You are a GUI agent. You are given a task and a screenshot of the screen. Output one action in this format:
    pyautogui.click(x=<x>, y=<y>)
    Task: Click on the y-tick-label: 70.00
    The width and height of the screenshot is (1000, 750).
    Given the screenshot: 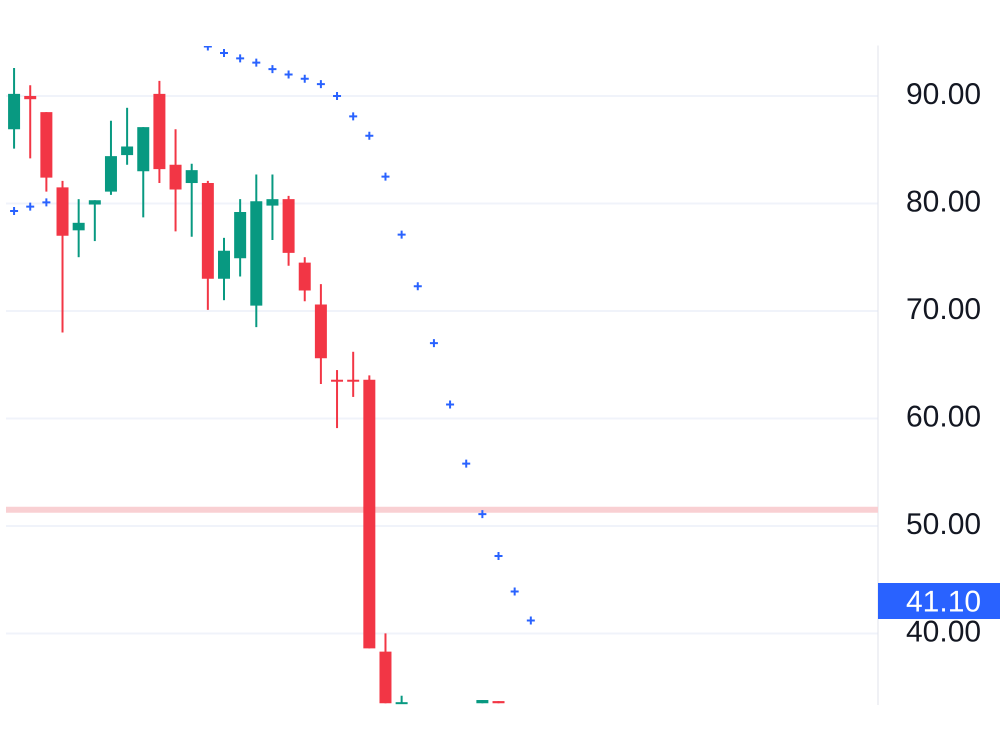 What is the action you would take?
    pyautogui.click(x=944, y=309)
    